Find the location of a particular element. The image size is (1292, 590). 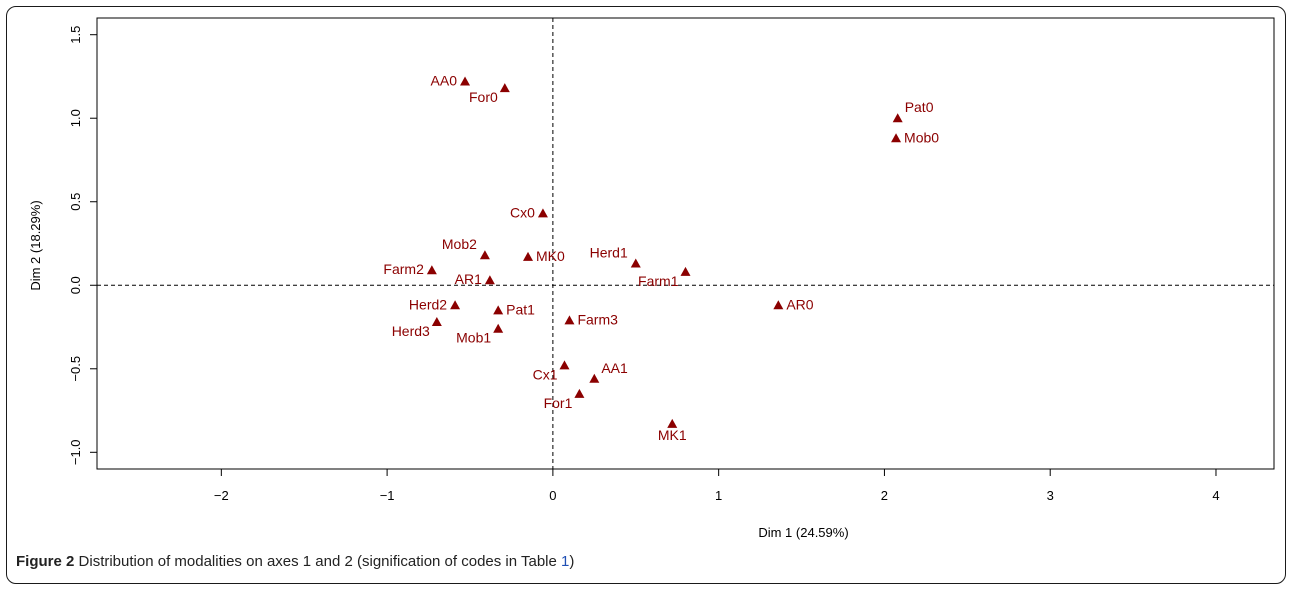

point-marker-mob2 is located at coordinates (484, 255).